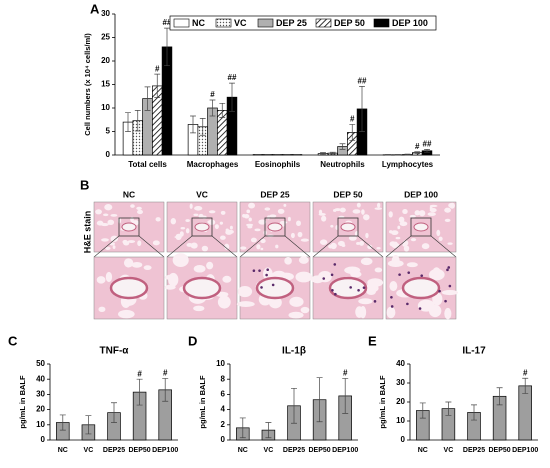 The image size is (550, 468). Describe the element at coordinates (291, 23) in the screenshot. I see `legend-label: DEP 25` at that location.